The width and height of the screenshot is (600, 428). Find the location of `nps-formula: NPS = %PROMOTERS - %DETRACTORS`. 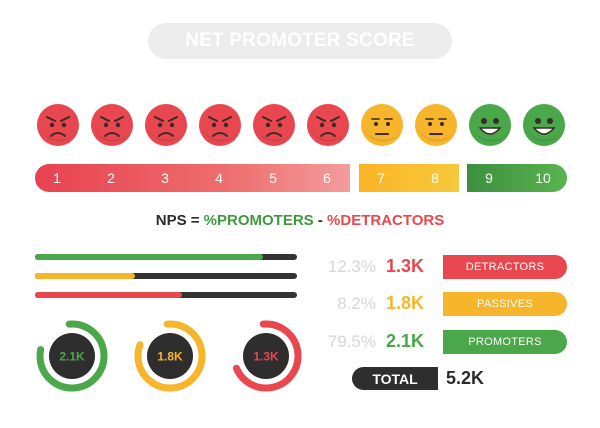

nps-formula: NPS = %PROMOTERS - %DETRACTORS is located at coordinates (300, 220).